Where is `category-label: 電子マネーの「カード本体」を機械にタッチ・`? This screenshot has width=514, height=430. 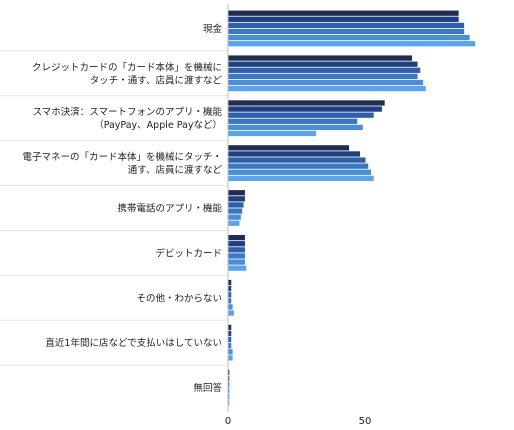 category-label: 電子マネーの「カード本体」を機械にタッチ・ is located at coordinates (122, 157).